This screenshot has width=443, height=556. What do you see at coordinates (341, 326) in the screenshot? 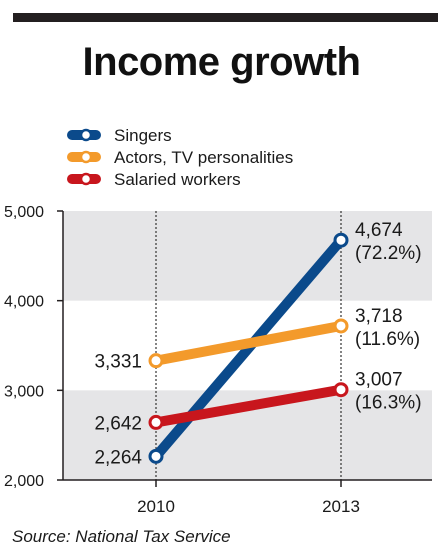
I see `point-actors-tv-personalities-2013` at bounding box center [341, 326].